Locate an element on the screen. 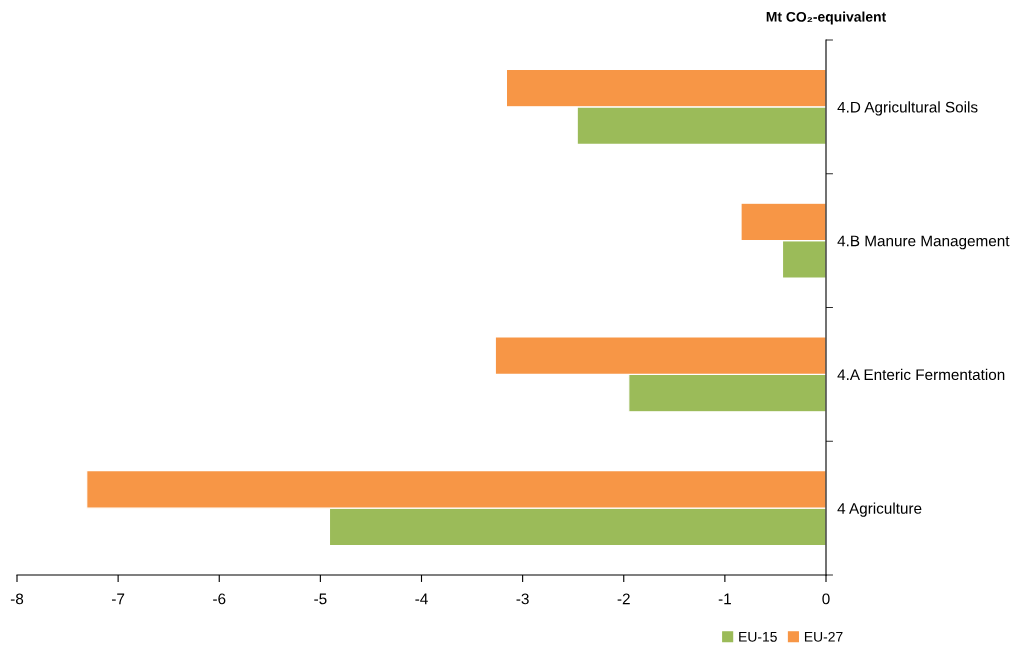  x-tick-label: -3 is located at coordinates (522, 599).